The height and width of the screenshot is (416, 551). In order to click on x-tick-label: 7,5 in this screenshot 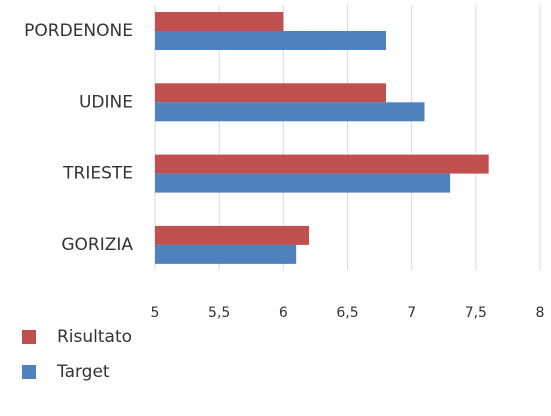, I will do `click(476, 313)`.